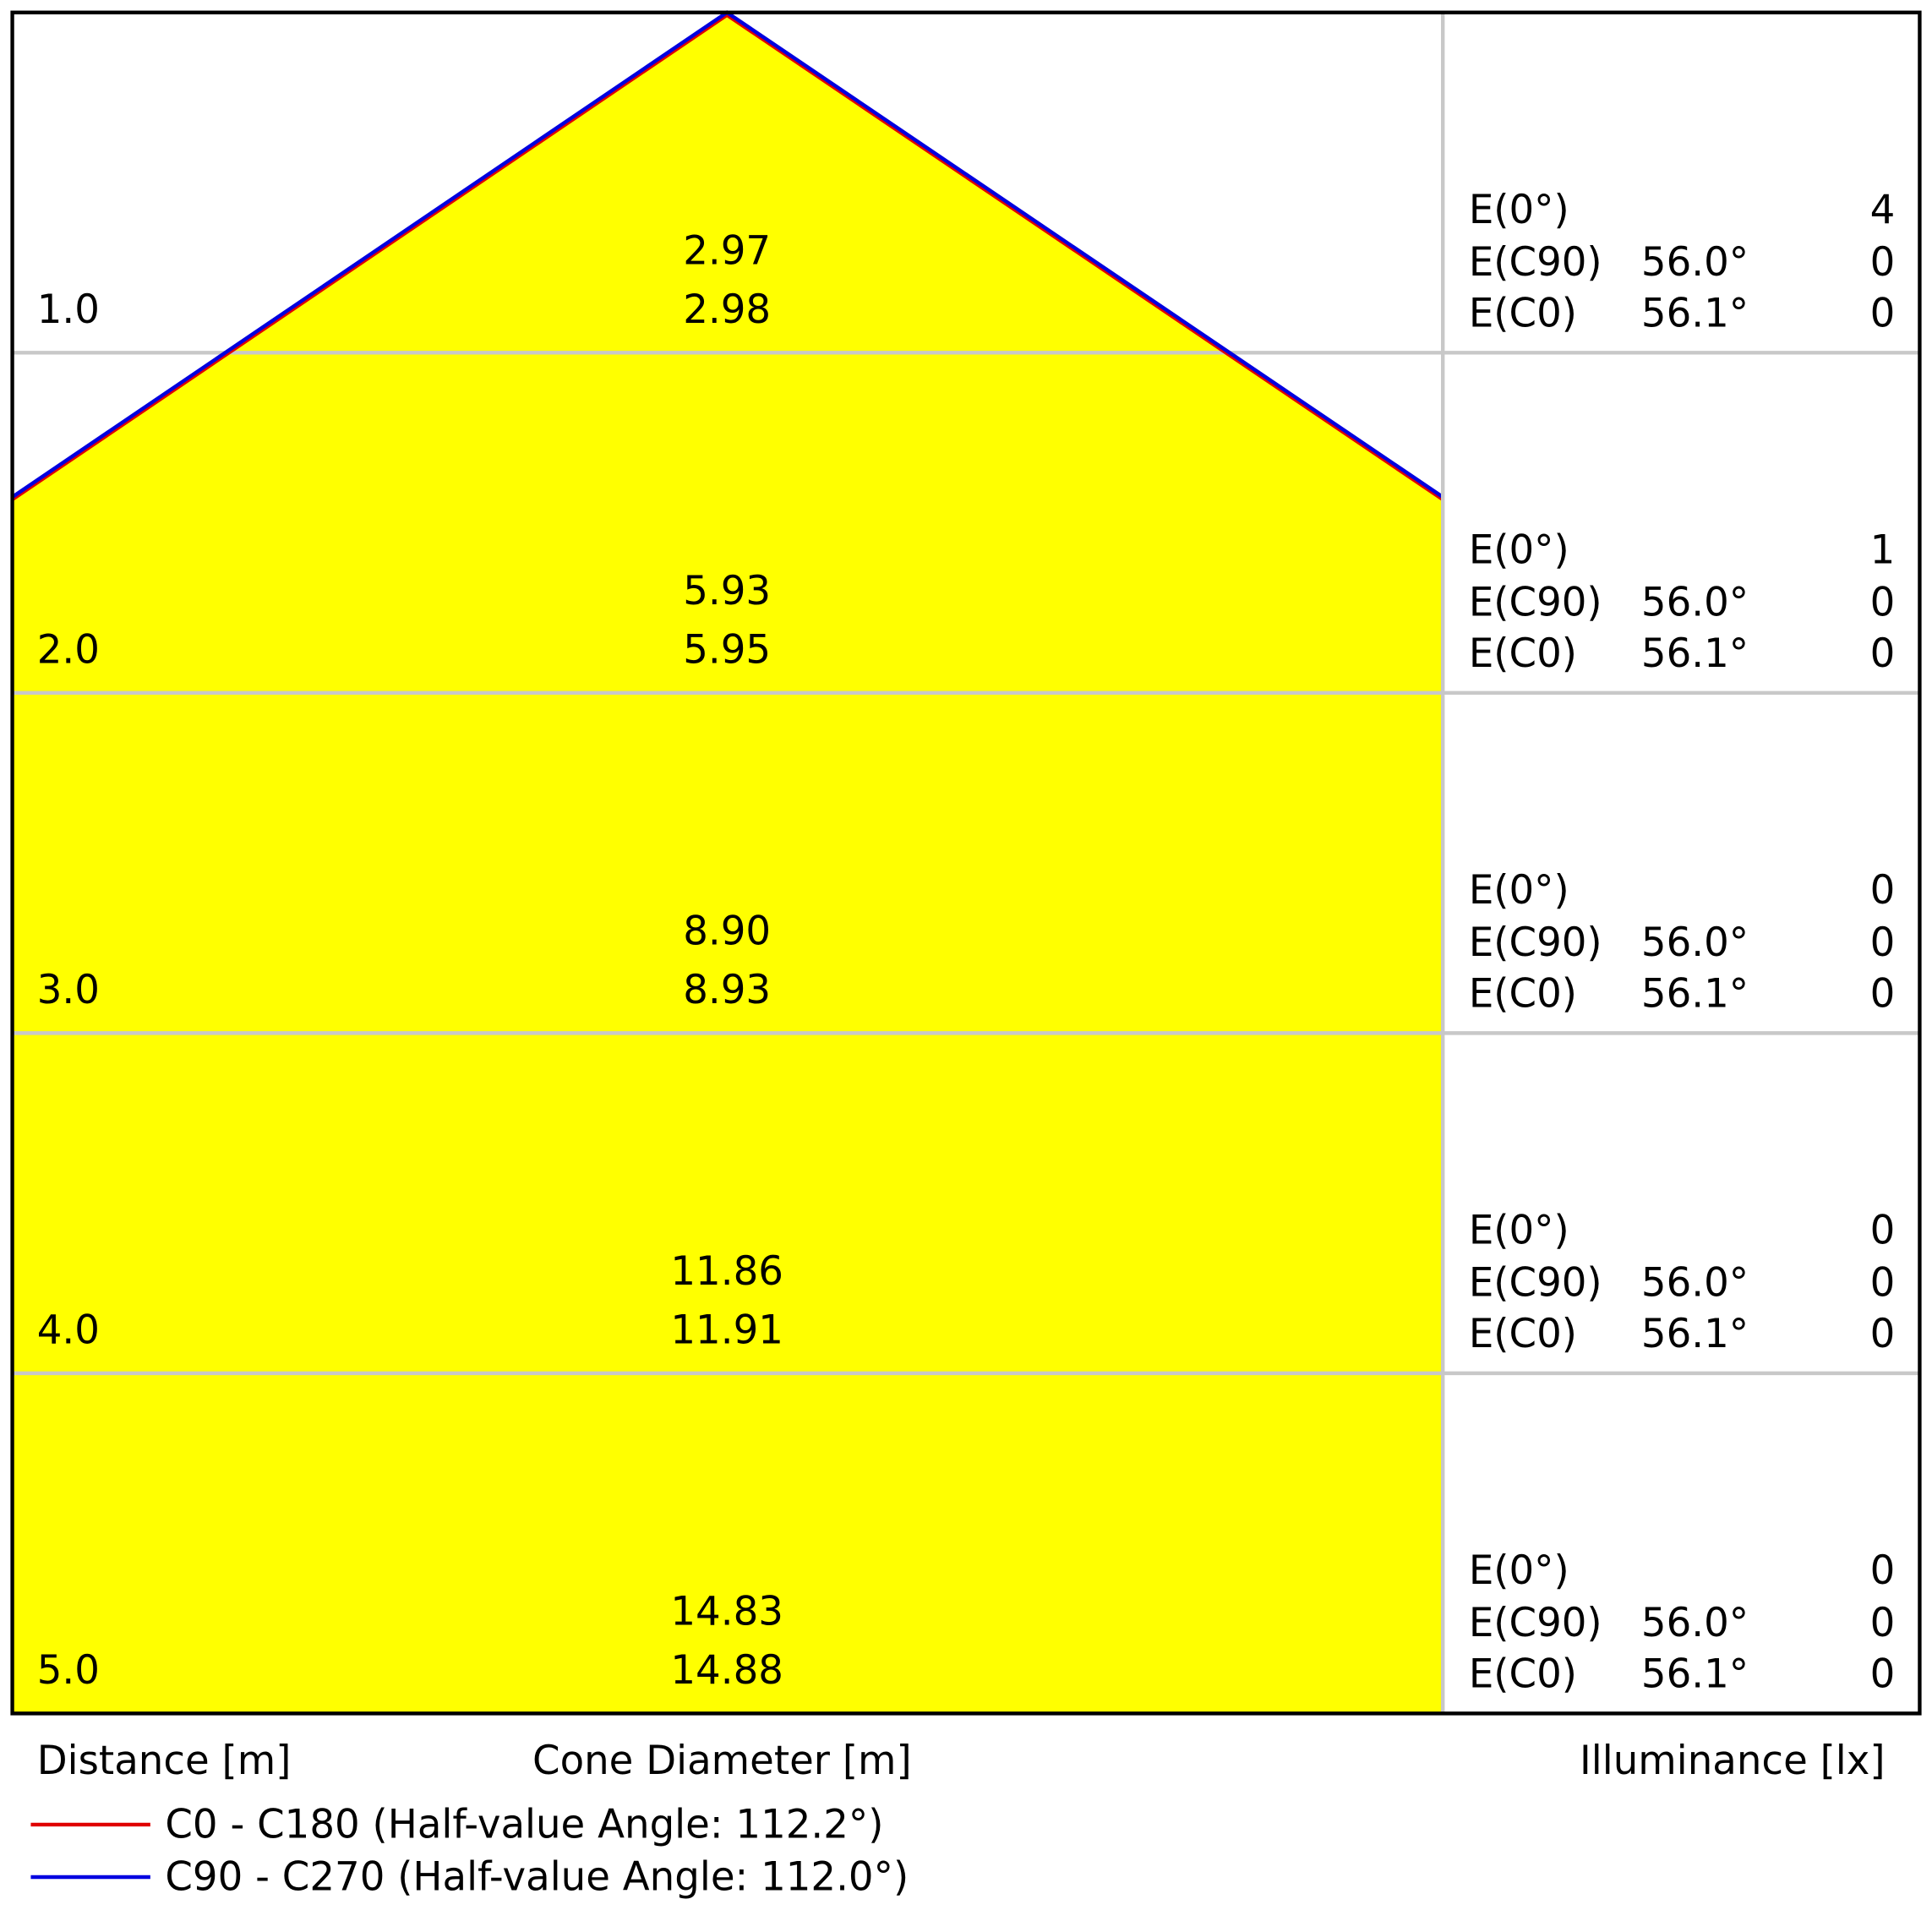  I want to click on diameter-c0: 8.93, so click(727, 990).